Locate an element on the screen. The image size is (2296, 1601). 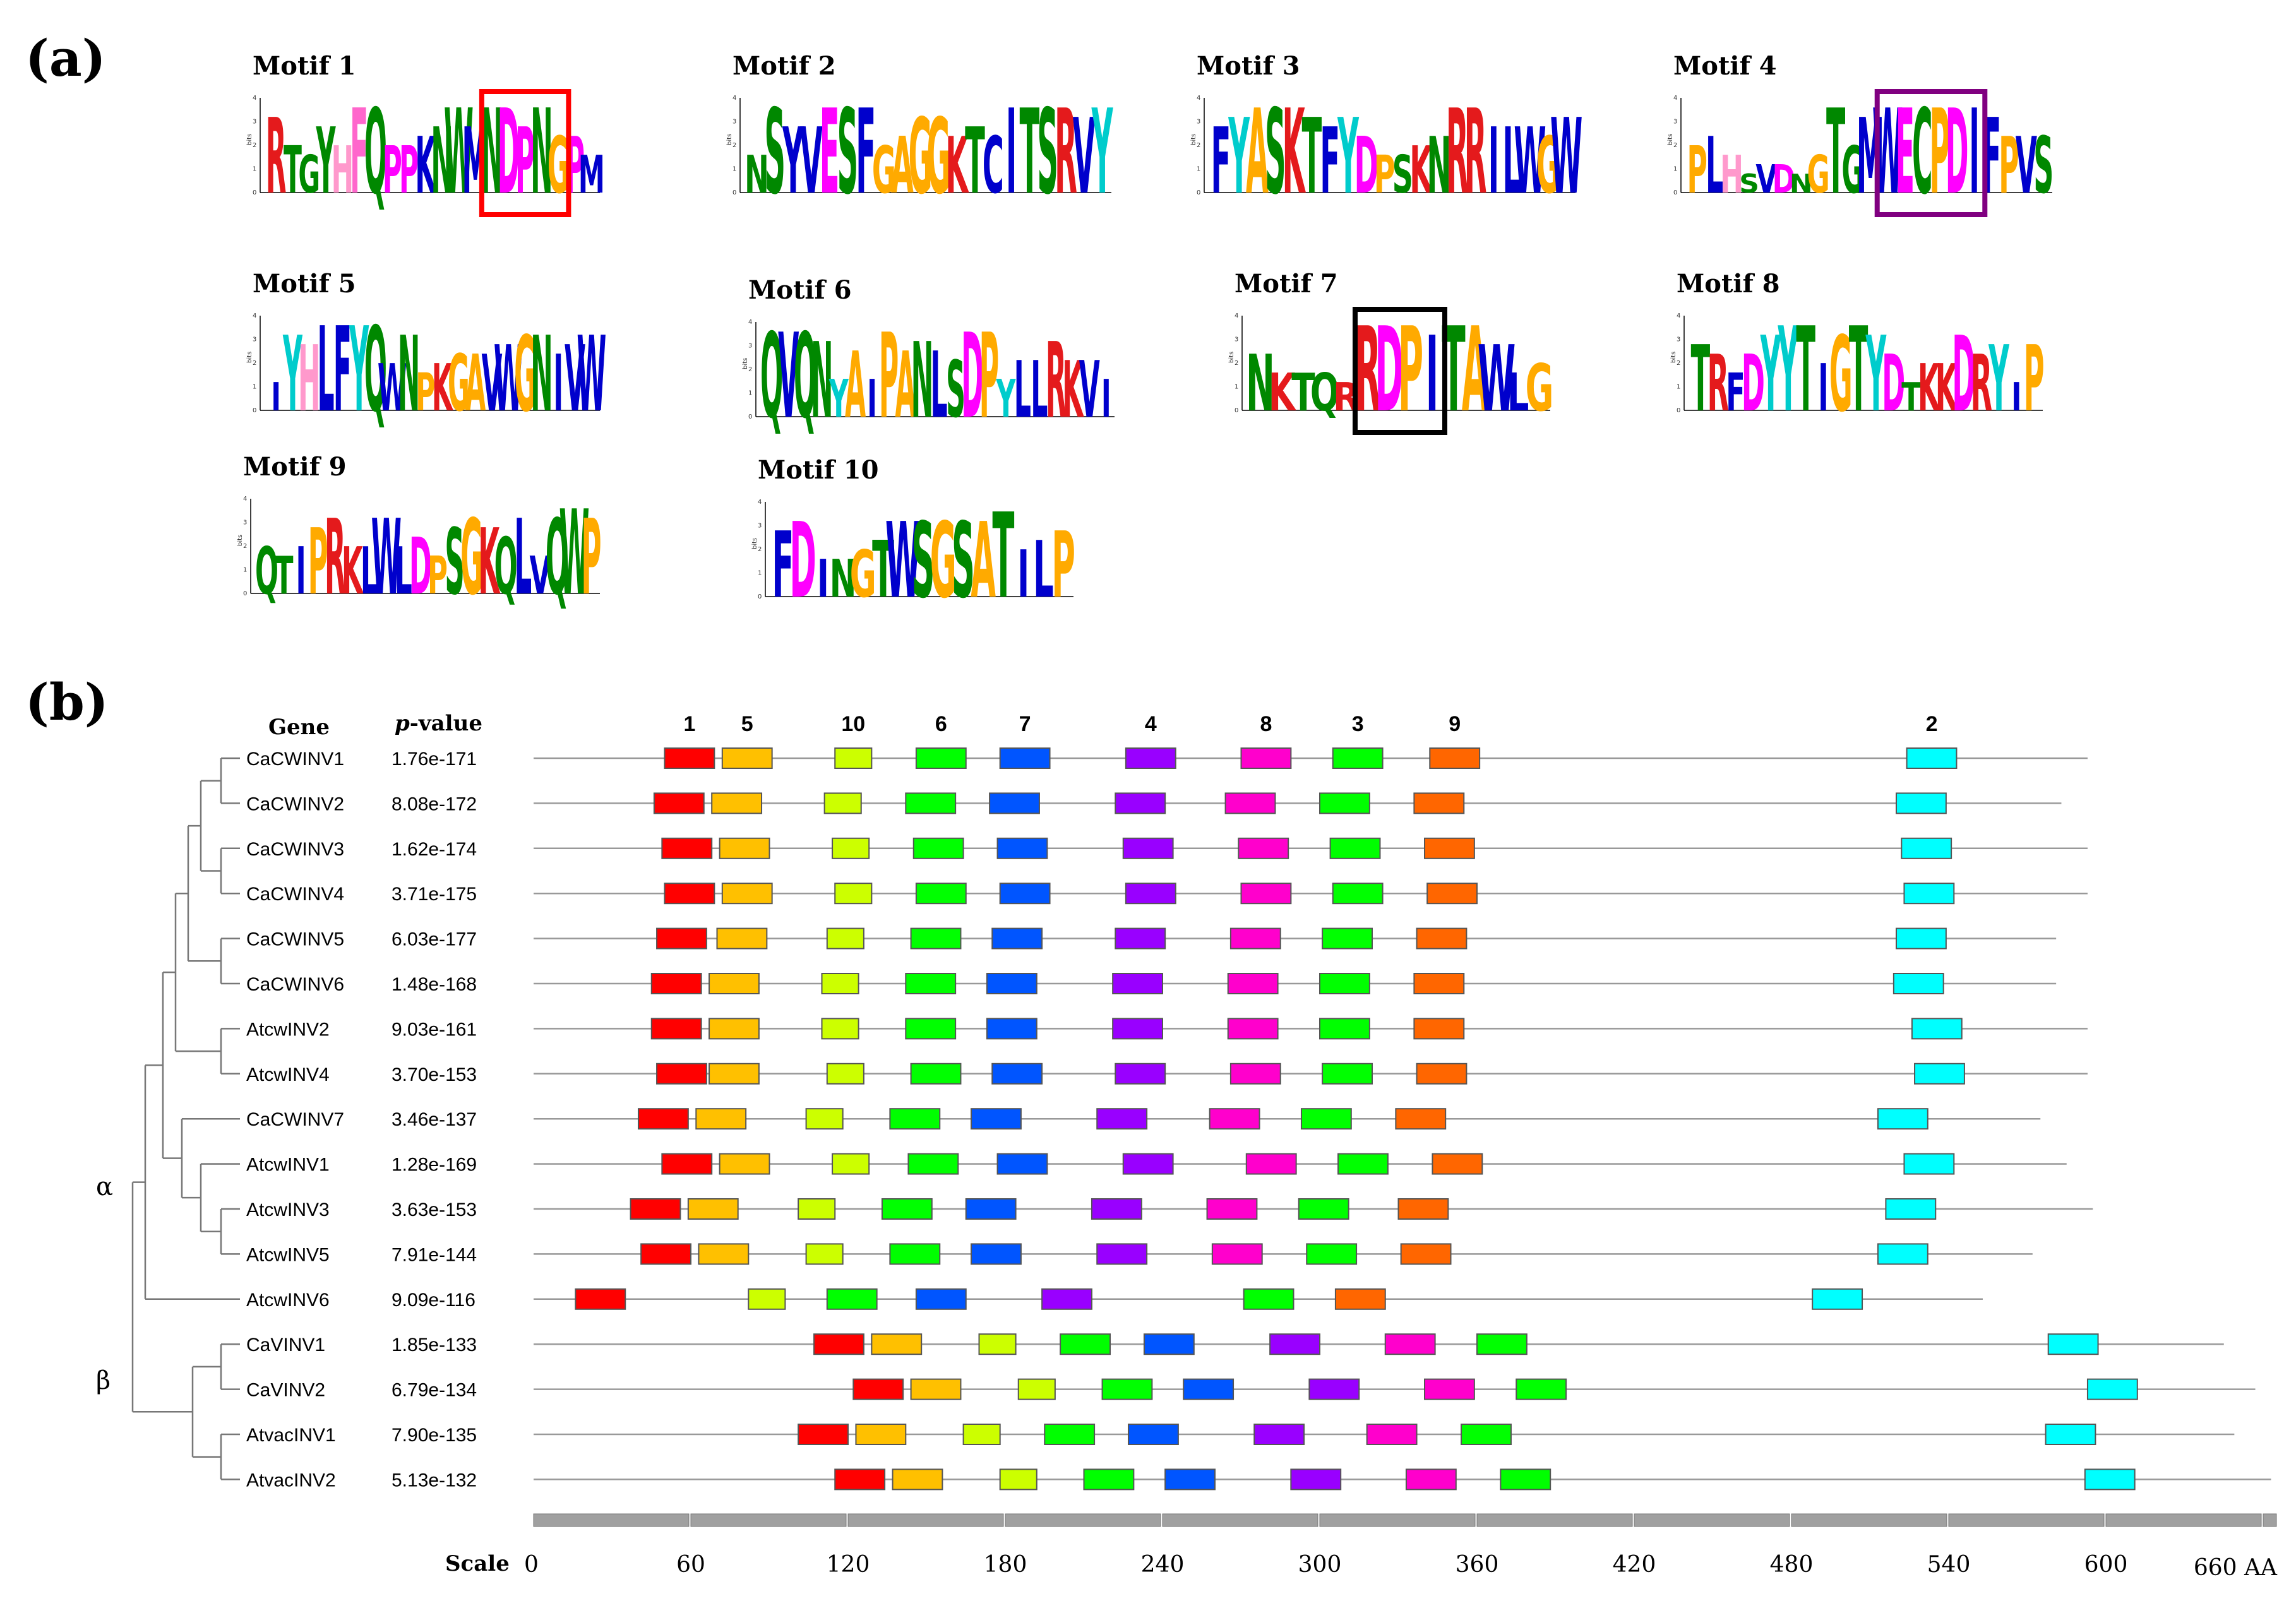
gene-pvalue: 8.08e-172 is located at coordinates (435, 804).